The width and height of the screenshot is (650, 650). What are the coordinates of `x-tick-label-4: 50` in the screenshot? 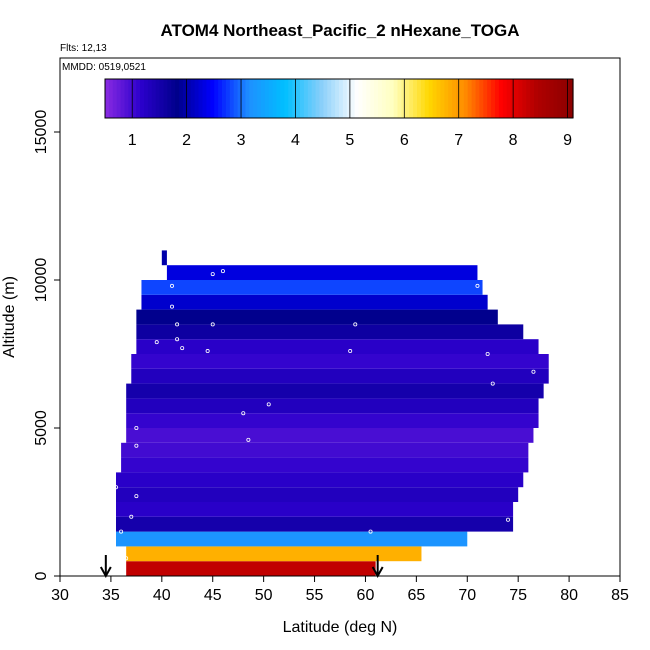 It's located at (264, 595).